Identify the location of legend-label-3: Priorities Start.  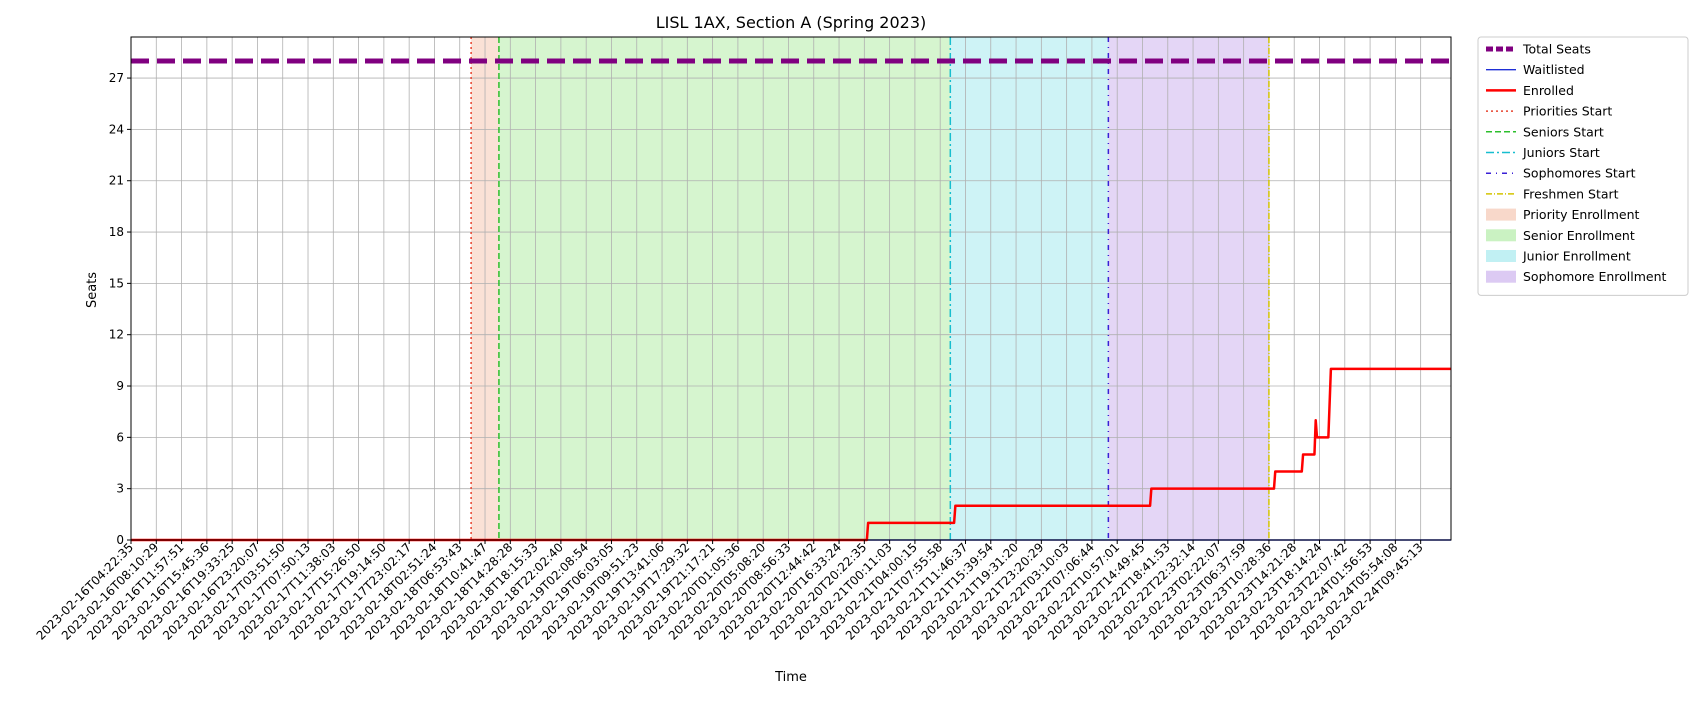
(1567, 111).